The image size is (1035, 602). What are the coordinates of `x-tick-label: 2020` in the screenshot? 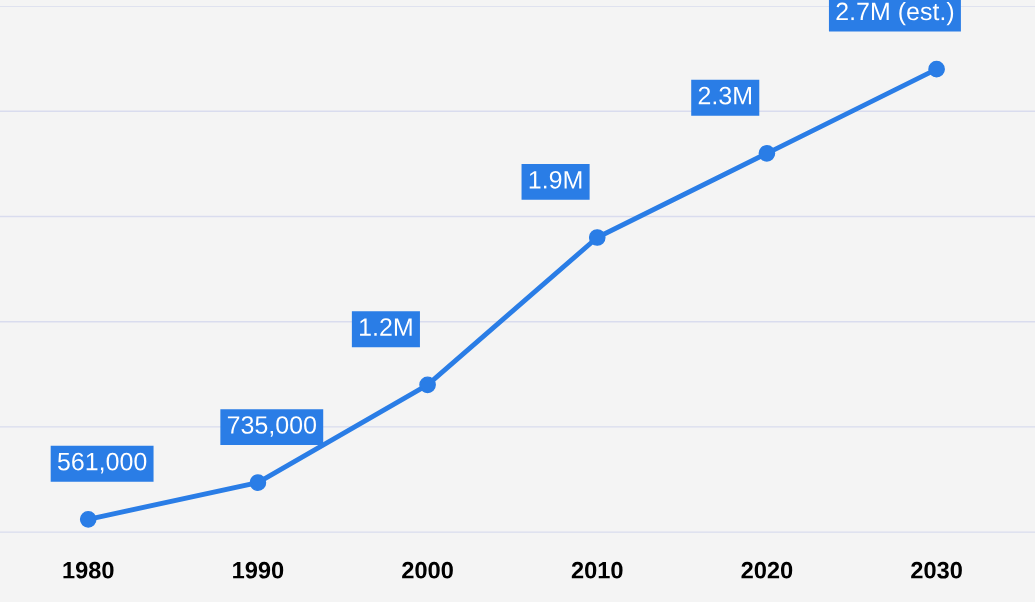 It's located at (767, 570).